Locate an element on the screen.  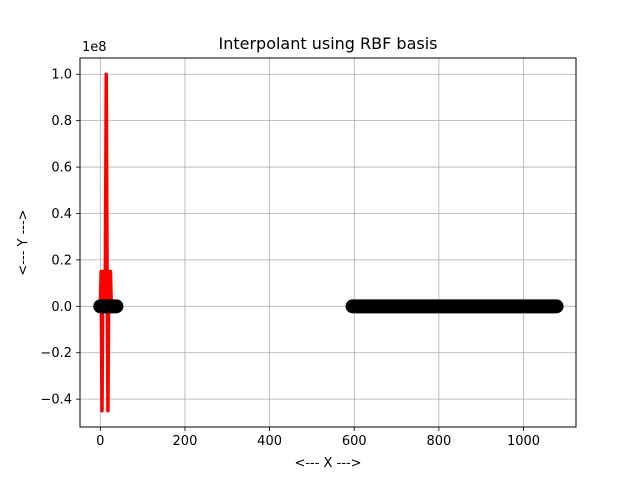
x-tick-label: 400 is located at coordinates (269, 441).